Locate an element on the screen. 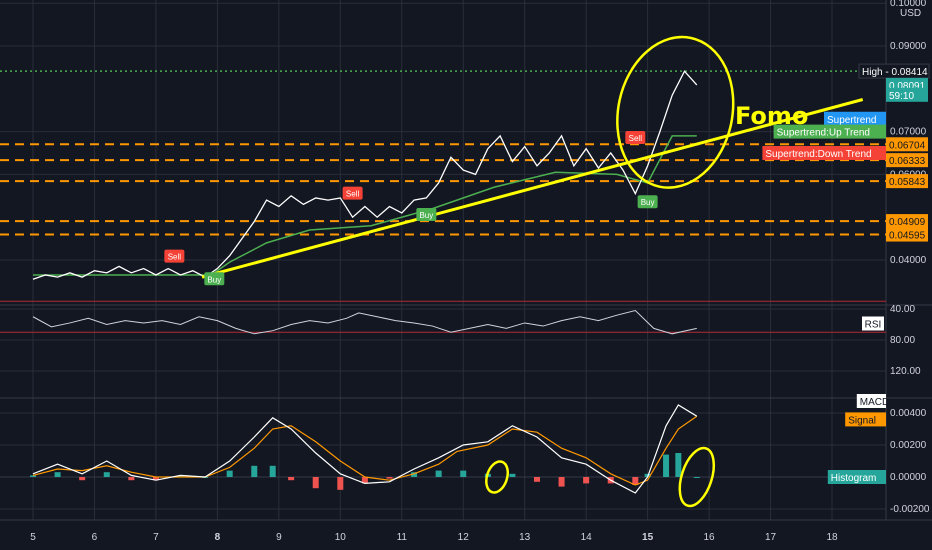 The width and height of the screenshot is (932, 550). macd-axis-tick-label: 0.00400 is located at coordinates (908, 413).